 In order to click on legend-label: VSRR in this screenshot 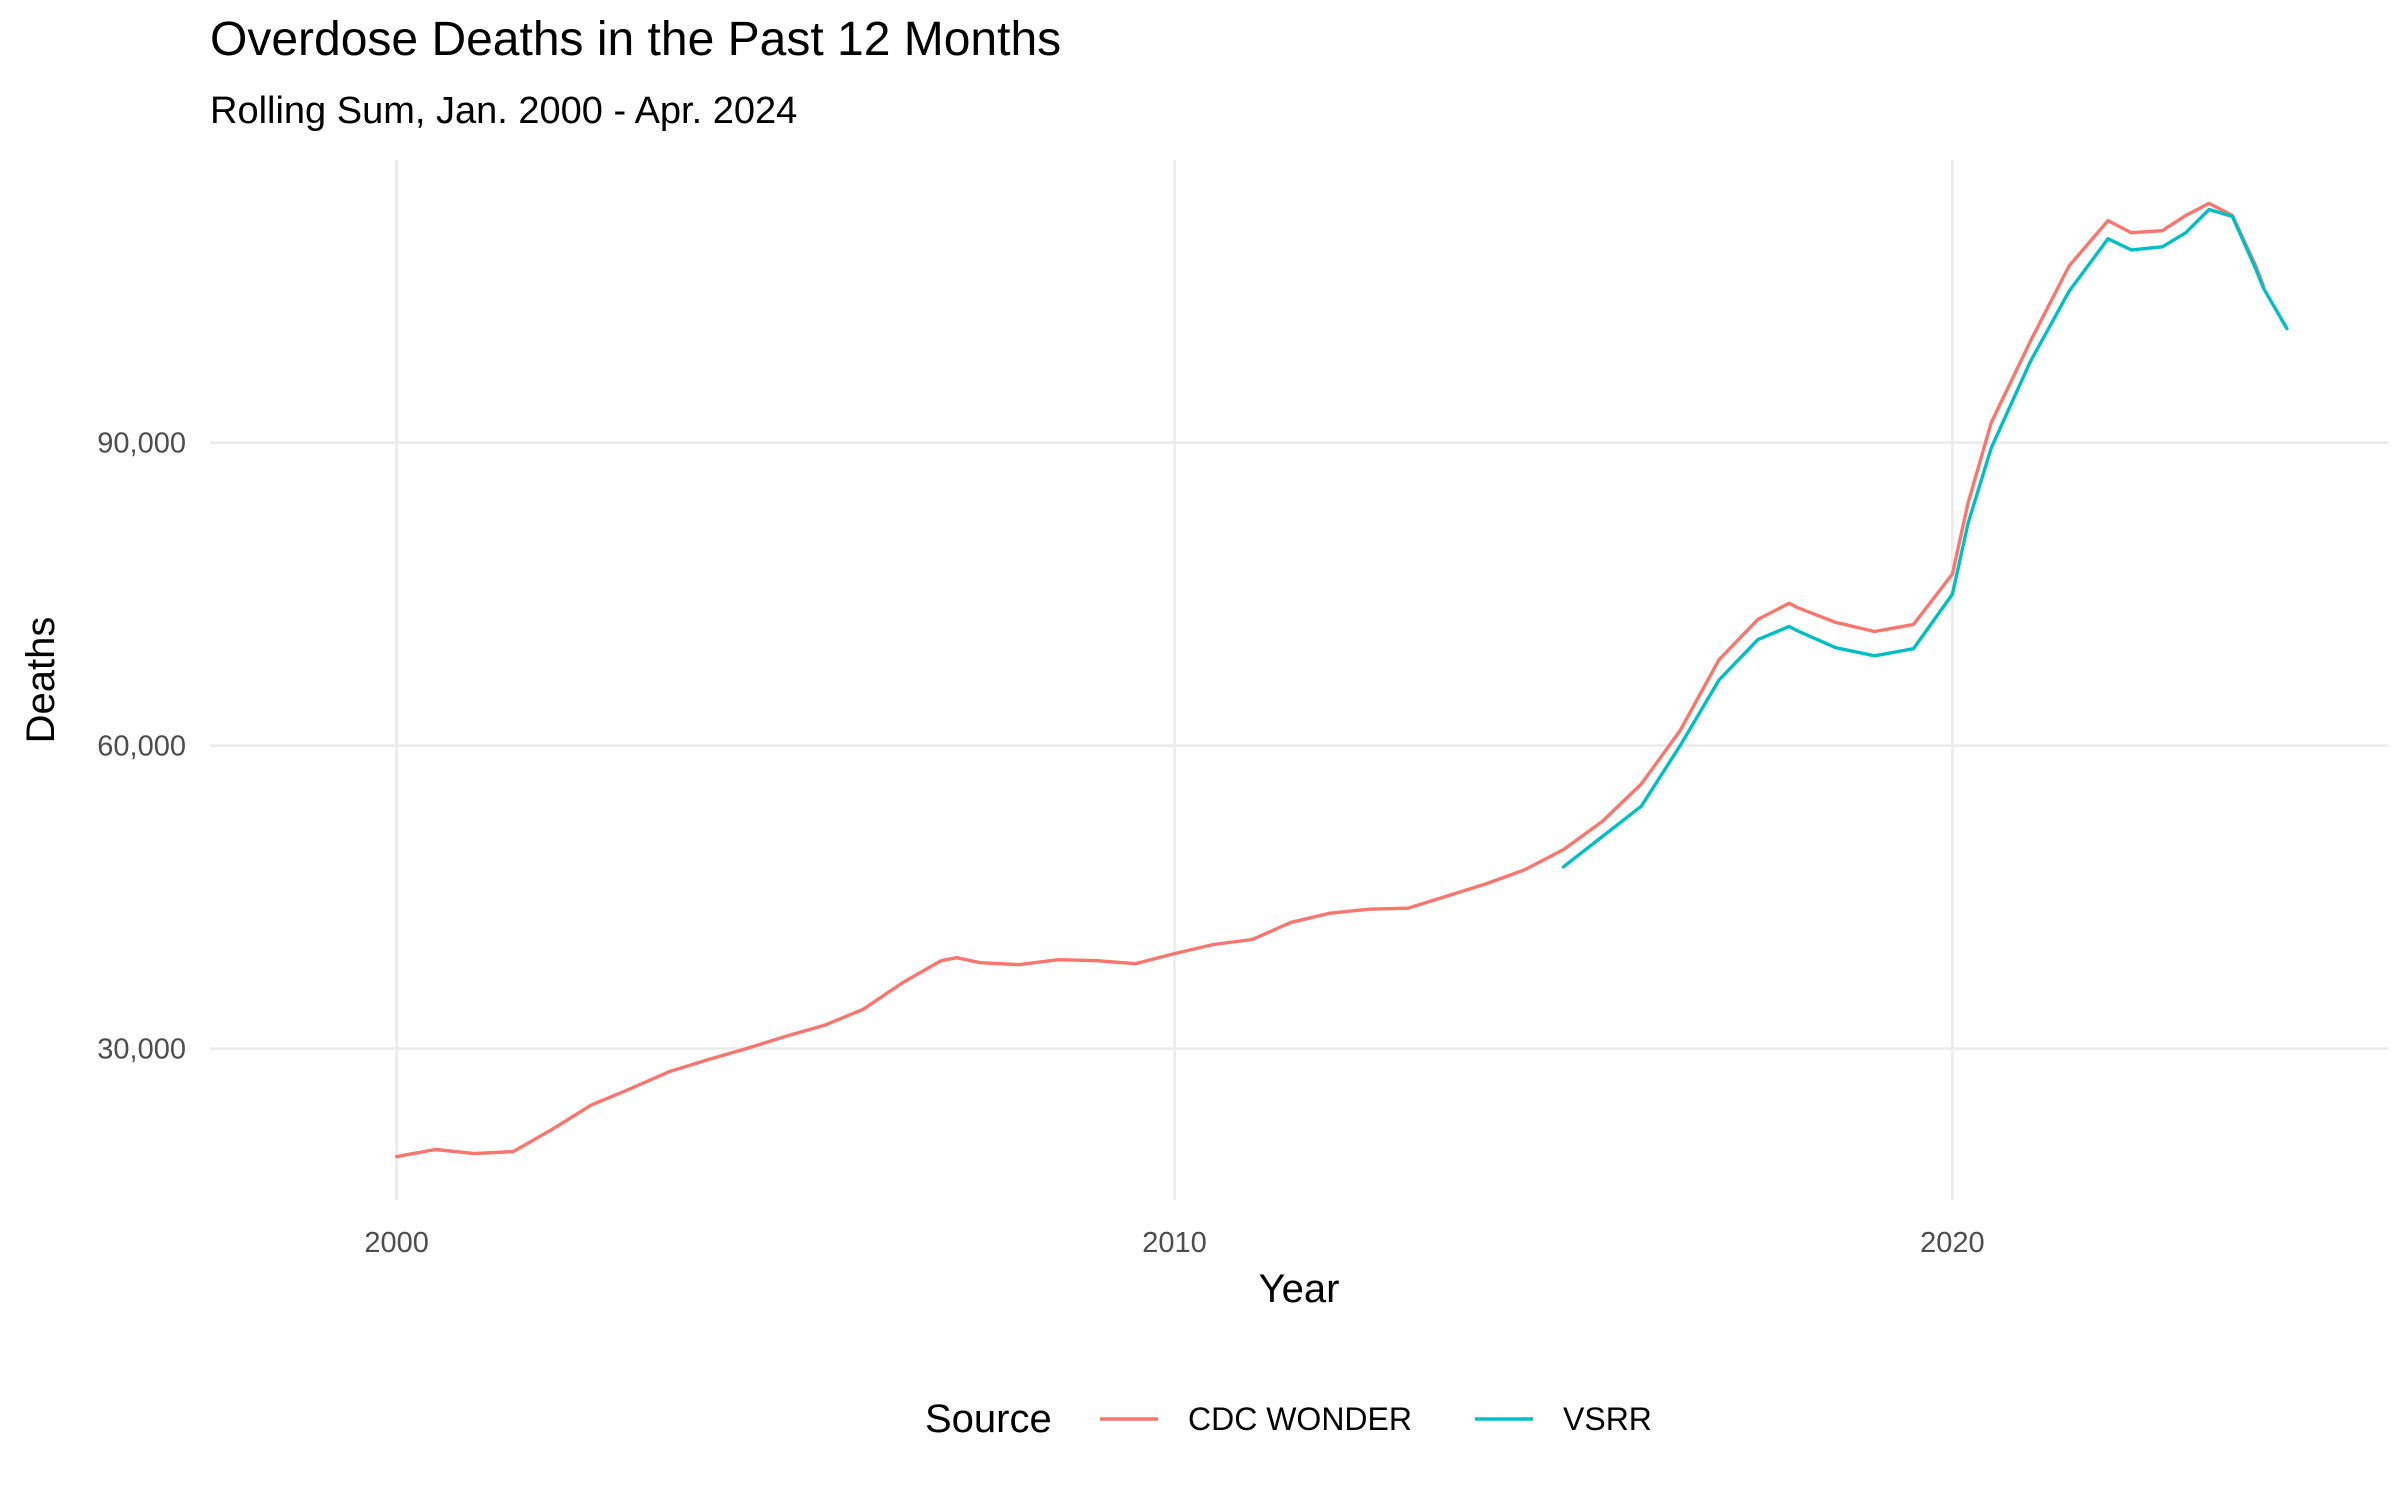, I will do `click(1607, 1419)`.